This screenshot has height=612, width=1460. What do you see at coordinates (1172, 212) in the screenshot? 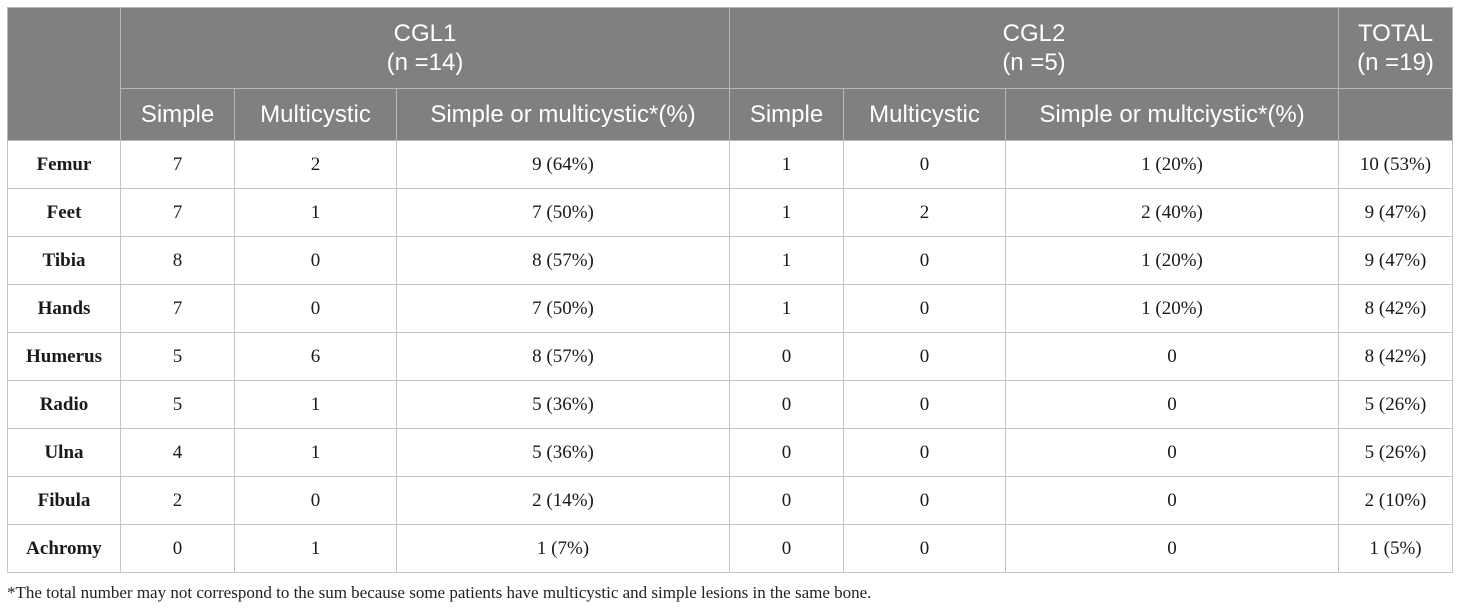
I see `table-cell: 2 (40%)` at bounding box center [1172, 212].